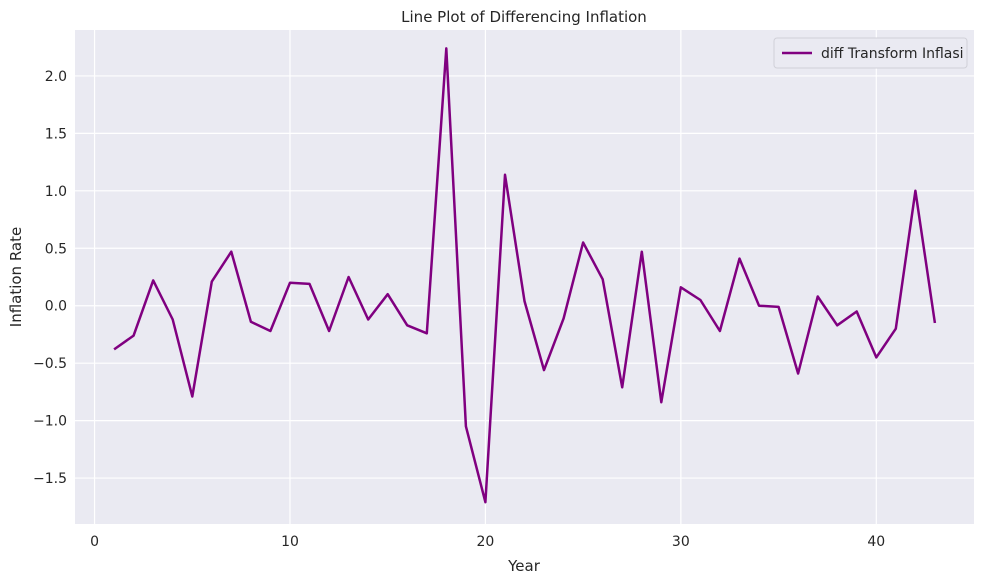 This screenshot has width=984, height=584. I want to click on y-tick-label: −1.5, so click(50, 479).